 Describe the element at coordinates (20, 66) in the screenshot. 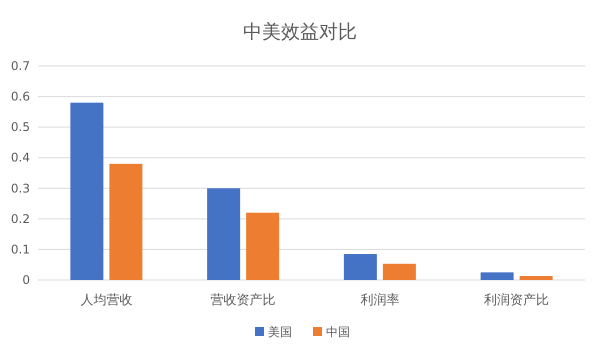

I see `y-tick-label: 0.7` at that location.